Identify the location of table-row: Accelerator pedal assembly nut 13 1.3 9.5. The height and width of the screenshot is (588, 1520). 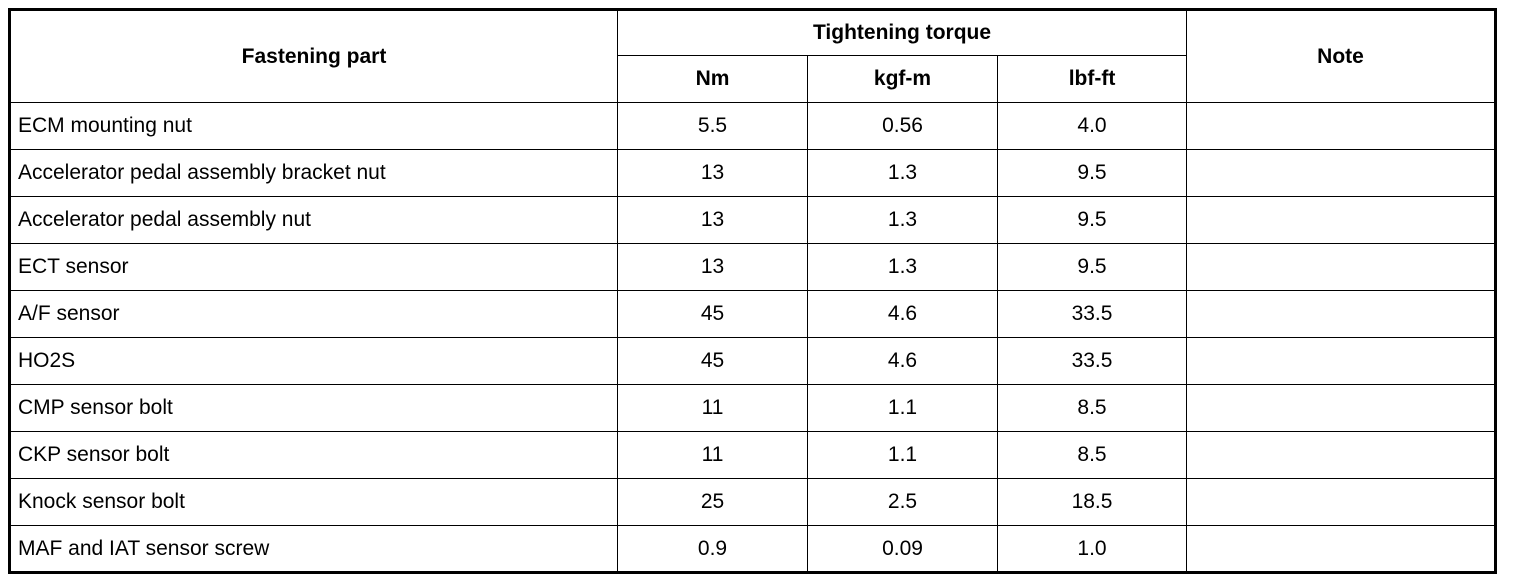
(753, 220).